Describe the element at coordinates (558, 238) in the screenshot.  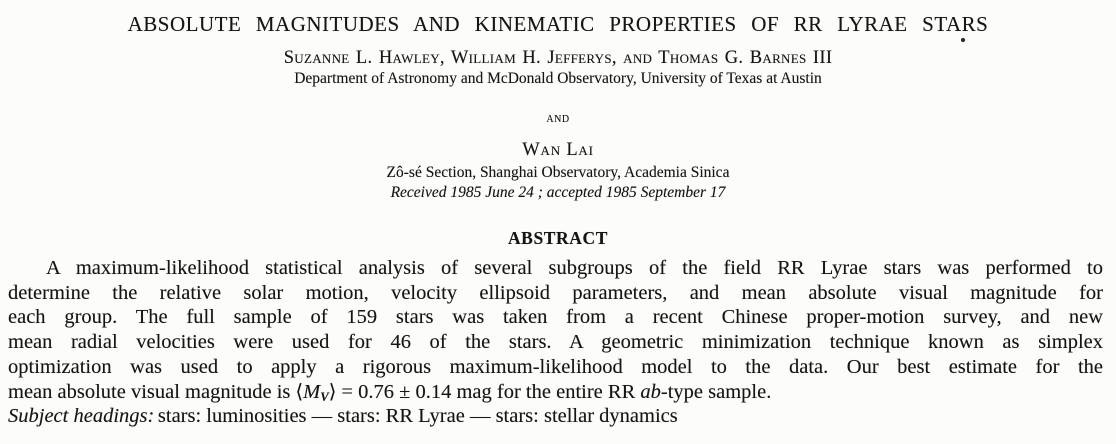
I see `abstract-heading: ABSTRACT` at that location.